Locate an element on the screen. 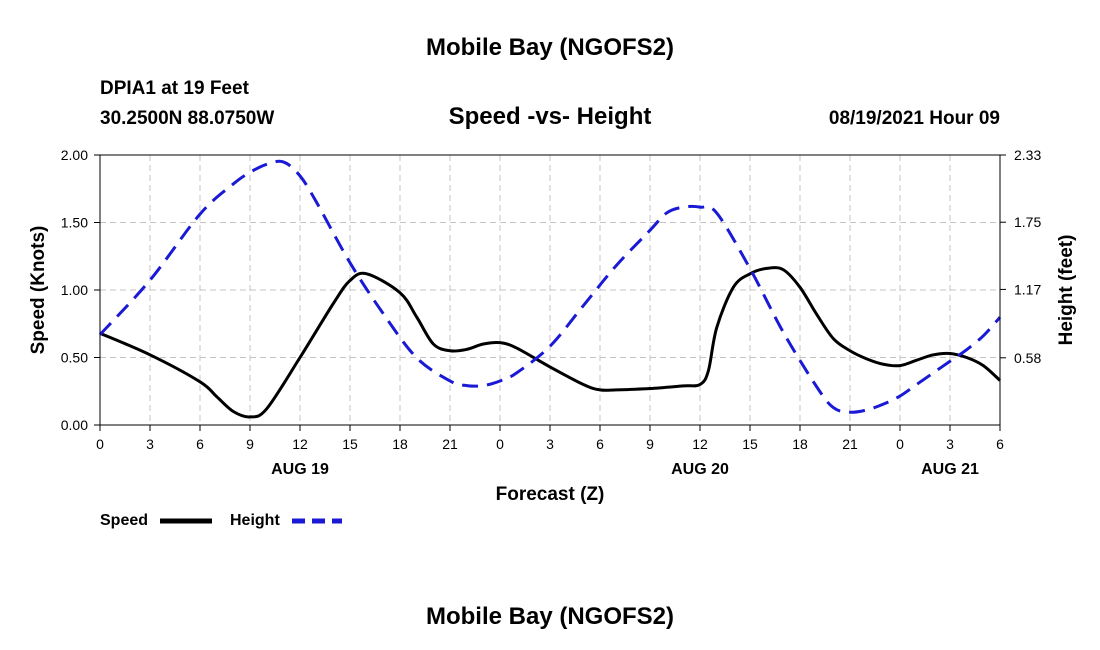  date-label: AUG 21 is located at coordinates (950, 469).